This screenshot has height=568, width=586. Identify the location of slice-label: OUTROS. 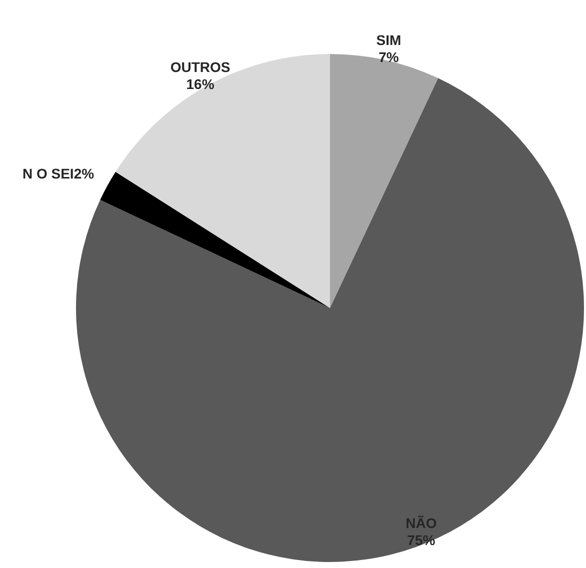
(200, 67).